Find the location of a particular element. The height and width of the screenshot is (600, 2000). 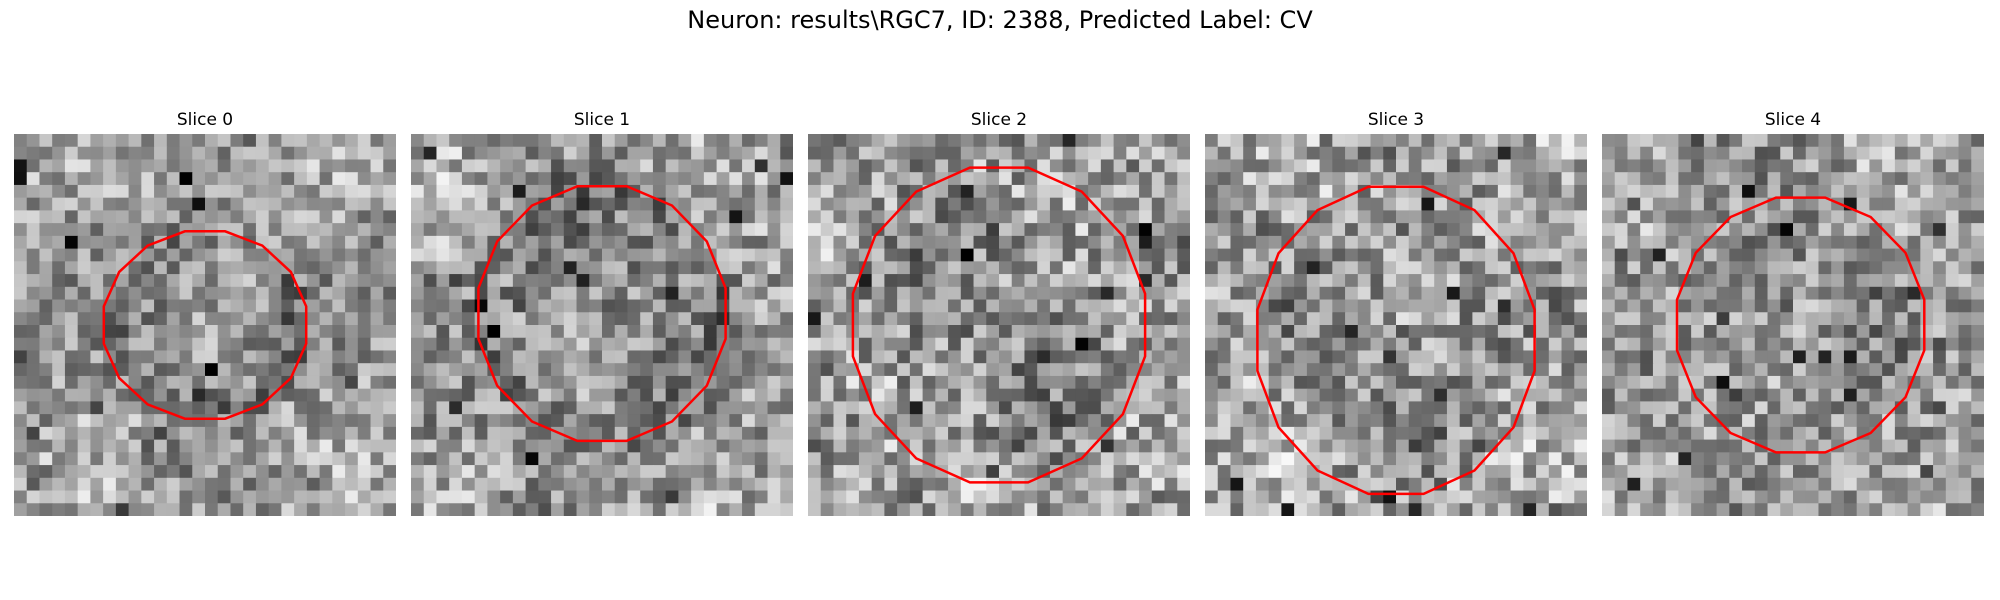

slice-title-3: Slice 3 is located at coordinates (1396, 120).